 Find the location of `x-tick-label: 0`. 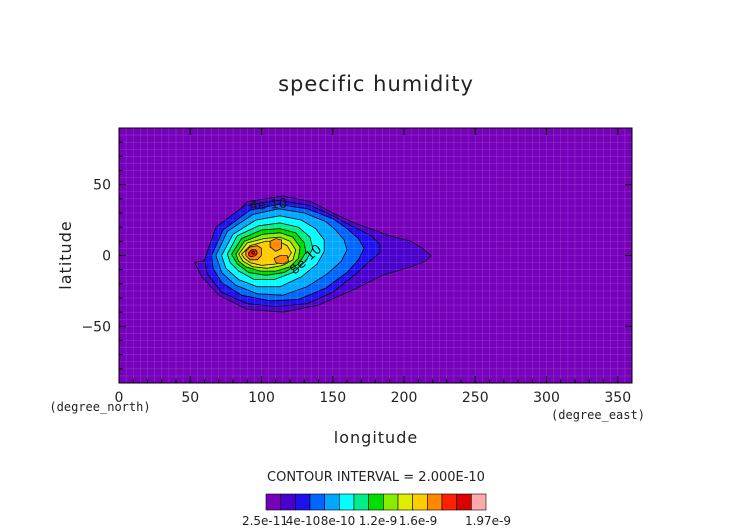

x-tick-label: 0 is located at coordinates (119, 398).